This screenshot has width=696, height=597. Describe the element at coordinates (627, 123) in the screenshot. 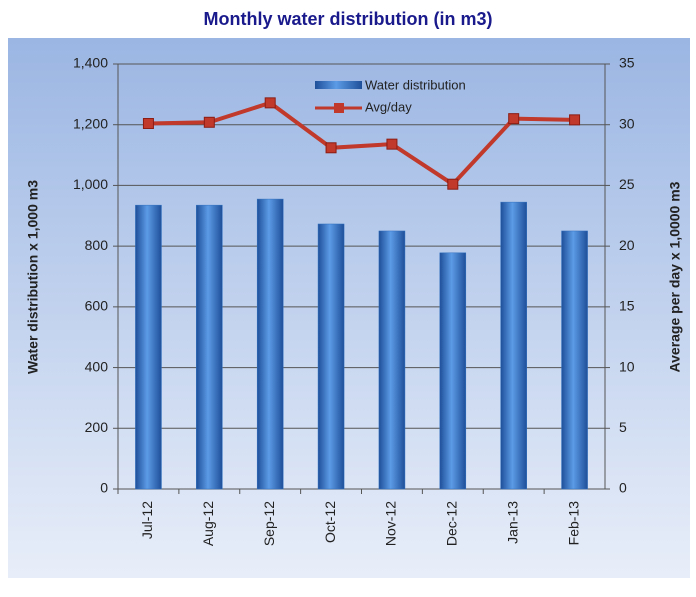

I see `y2-tick-label: 30` at that location.